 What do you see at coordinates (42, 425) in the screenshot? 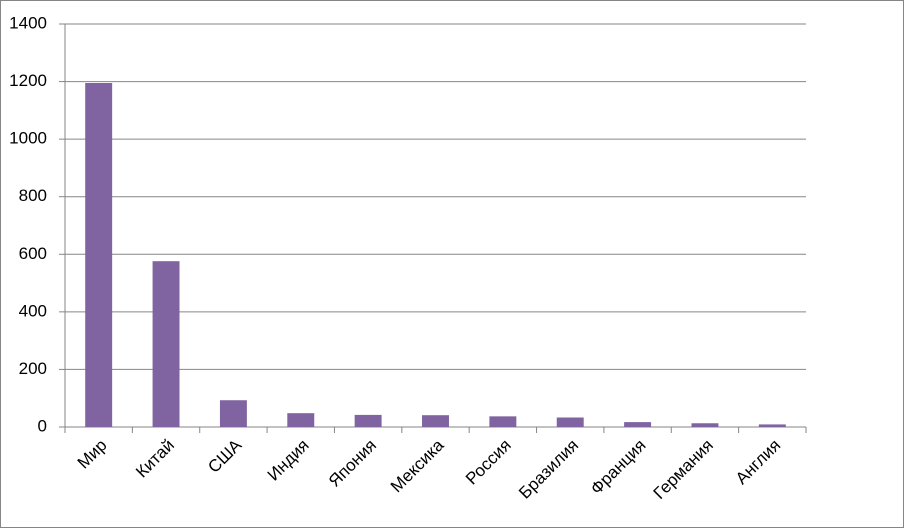
I see `y-tick-label: 0` at bounding box center [42, 425].